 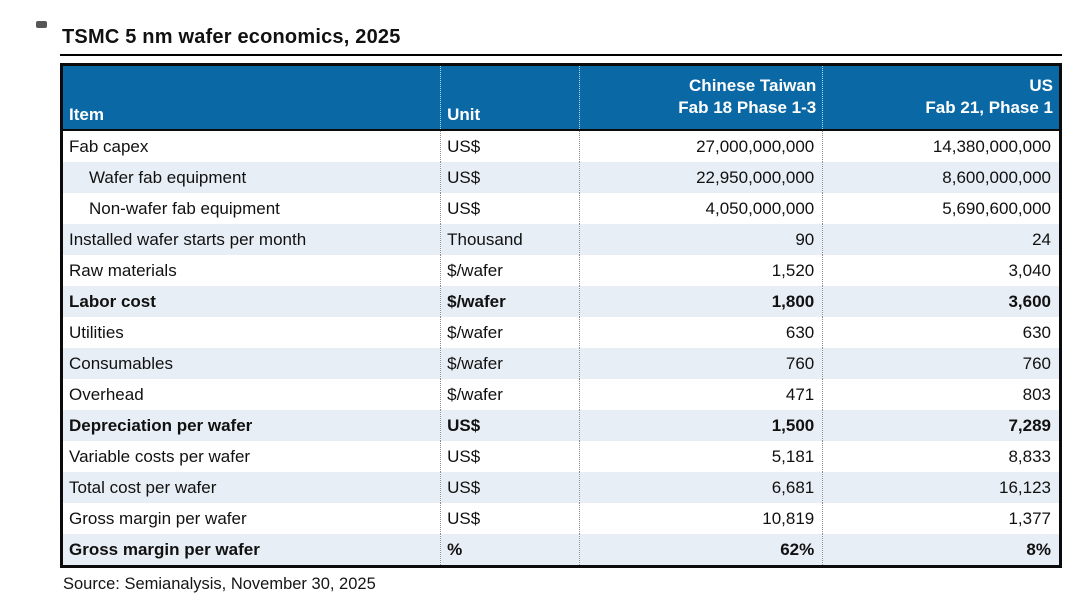 What do you see at coordinates (747, 107) in the screenshot?
I see `taiwan-fab-label: Fab 18 Phase 1-3` at bounding box center [747, 107].